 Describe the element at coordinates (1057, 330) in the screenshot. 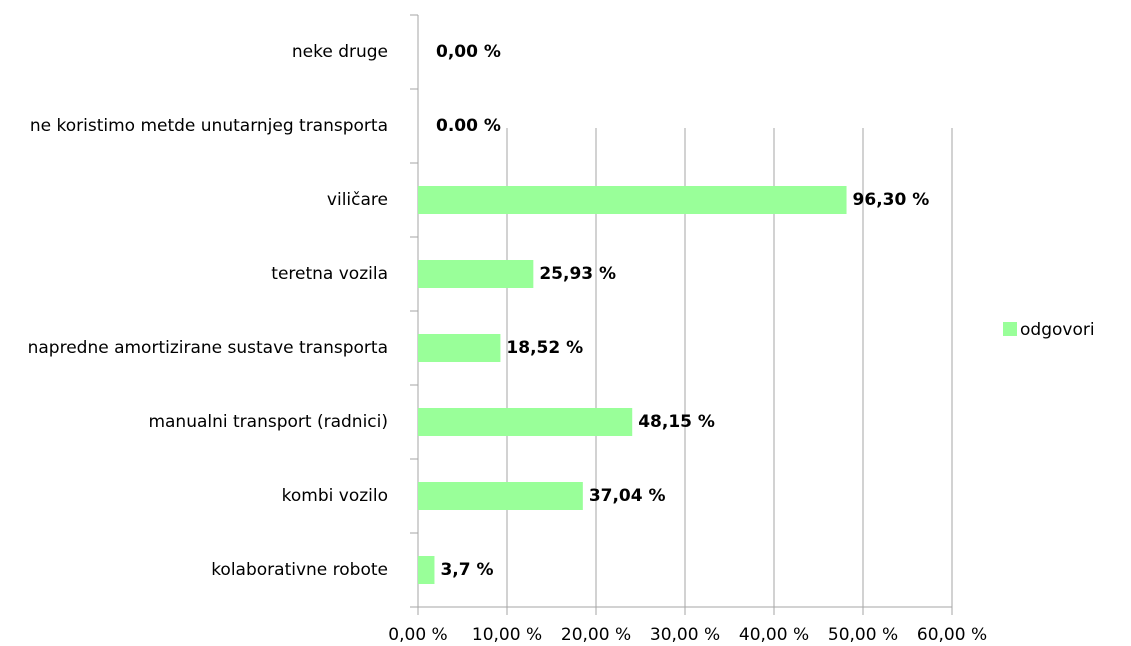

I see `legend-label: odgovori` at that location.